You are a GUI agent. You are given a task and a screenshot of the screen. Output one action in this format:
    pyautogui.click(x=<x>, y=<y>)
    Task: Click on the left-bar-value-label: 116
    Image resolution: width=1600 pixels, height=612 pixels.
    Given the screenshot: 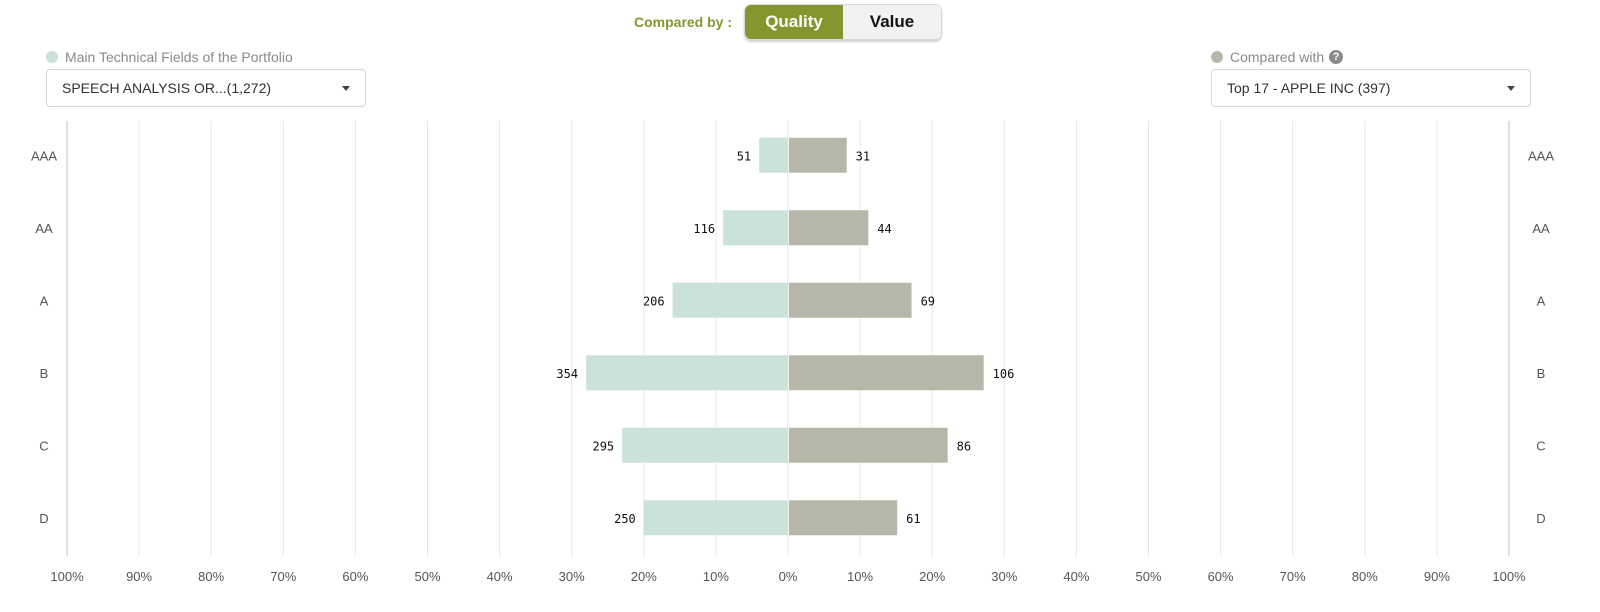 What is the action you would take?
    pyautogui.click(x=704, y=229)
    